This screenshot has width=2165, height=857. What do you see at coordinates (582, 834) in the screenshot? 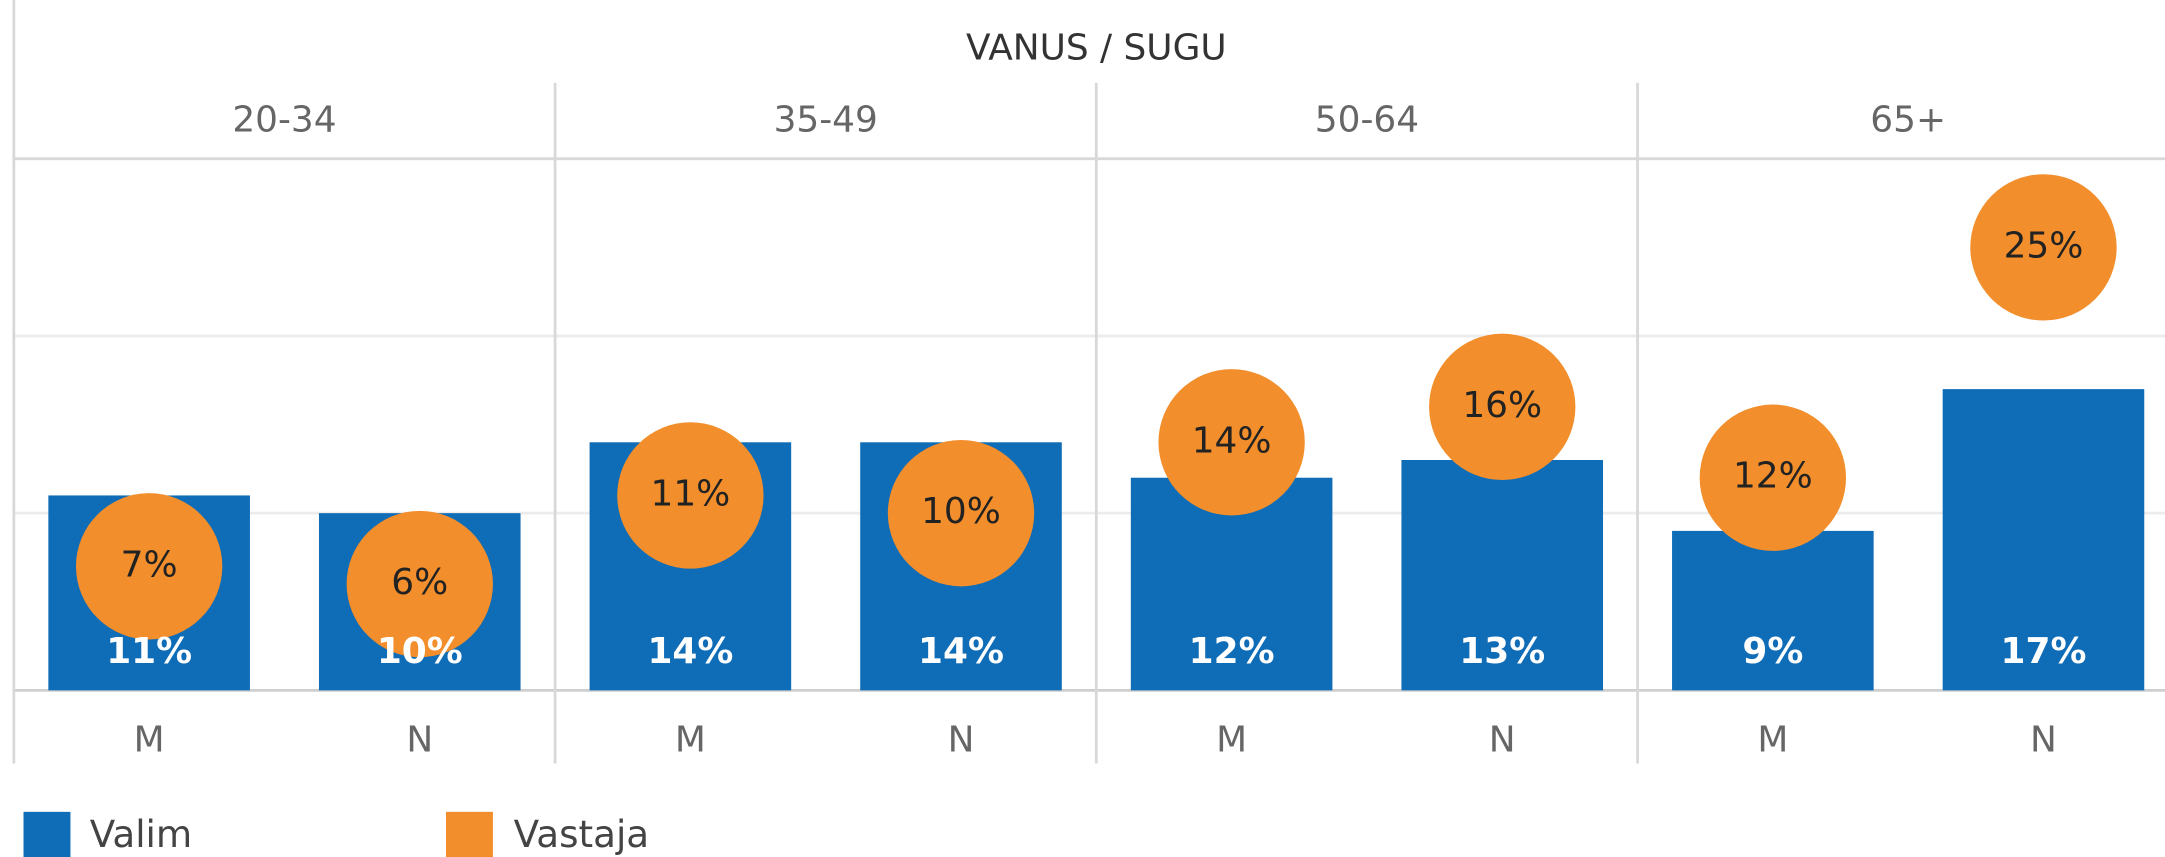
I see `legend-label: Vastaja` at bounding box center [582, 834].